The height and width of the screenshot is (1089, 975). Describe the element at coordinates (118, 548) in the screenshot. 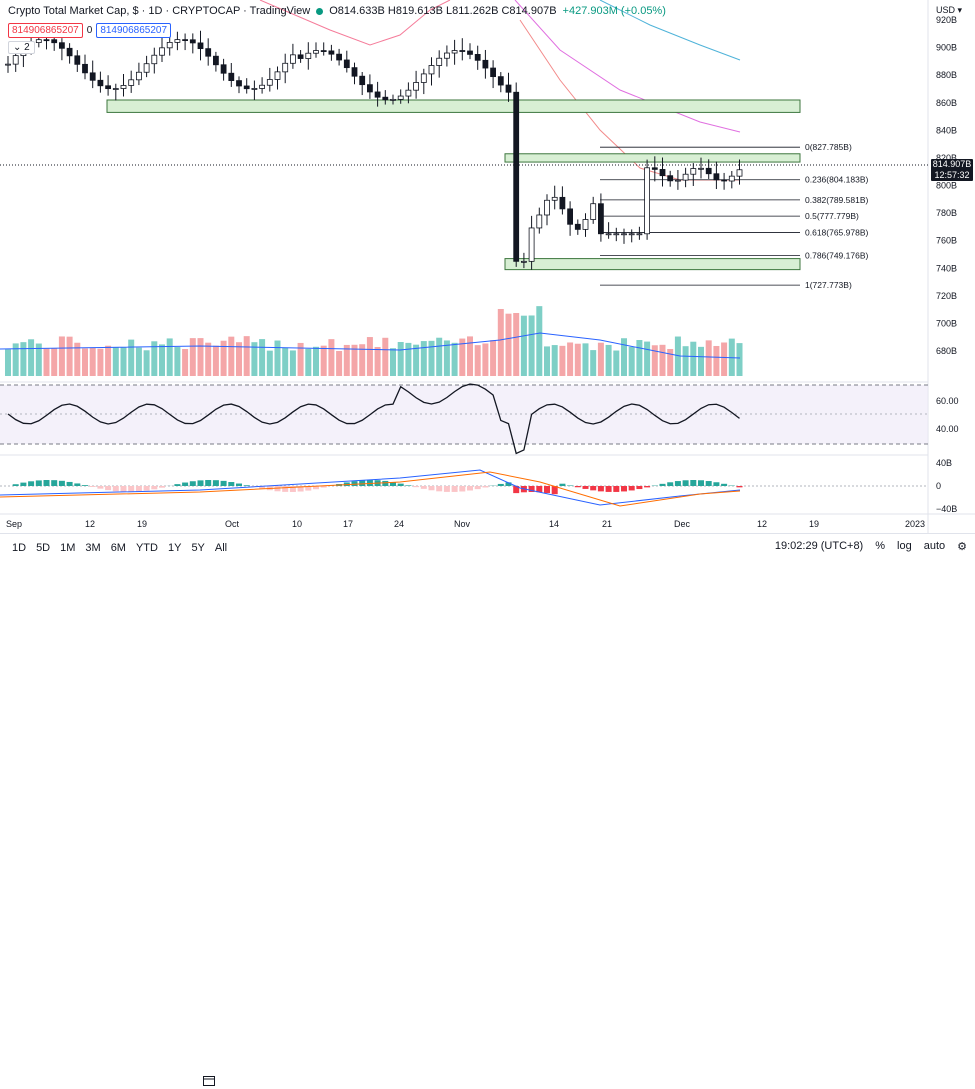

I see `tf-6m: 6M` at that location.